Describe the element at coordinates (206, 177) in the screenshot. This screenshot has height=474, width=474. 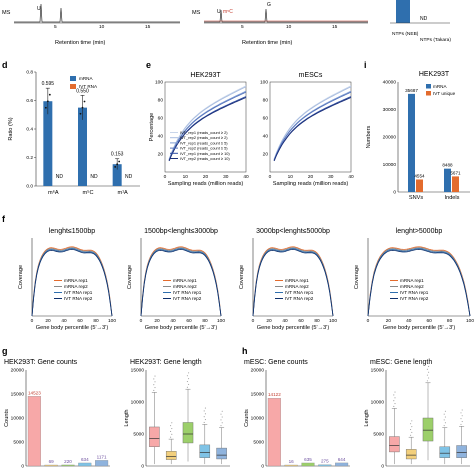
I see `e-xtick-label: 20` at that location.